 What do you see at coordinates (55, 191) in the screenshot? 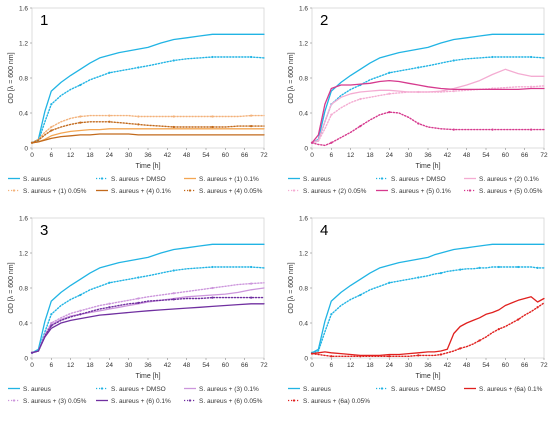
I see `legend-entry: S. aureus + (1) 0.05%` at bounding box center [55, 191].